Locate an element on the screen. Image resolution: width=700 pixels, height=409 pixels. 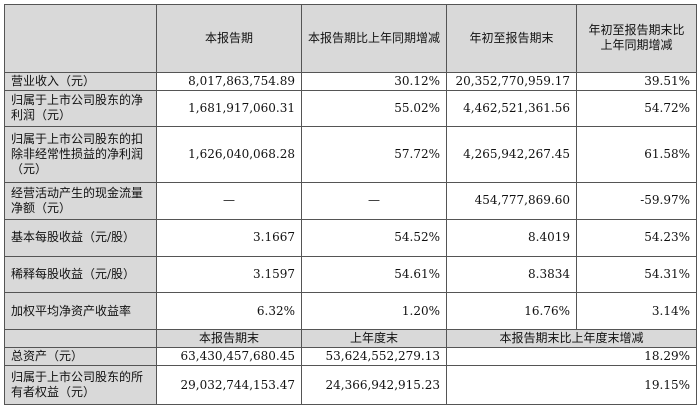
cell-value: 3.14% is located at coordinates (636, 311).